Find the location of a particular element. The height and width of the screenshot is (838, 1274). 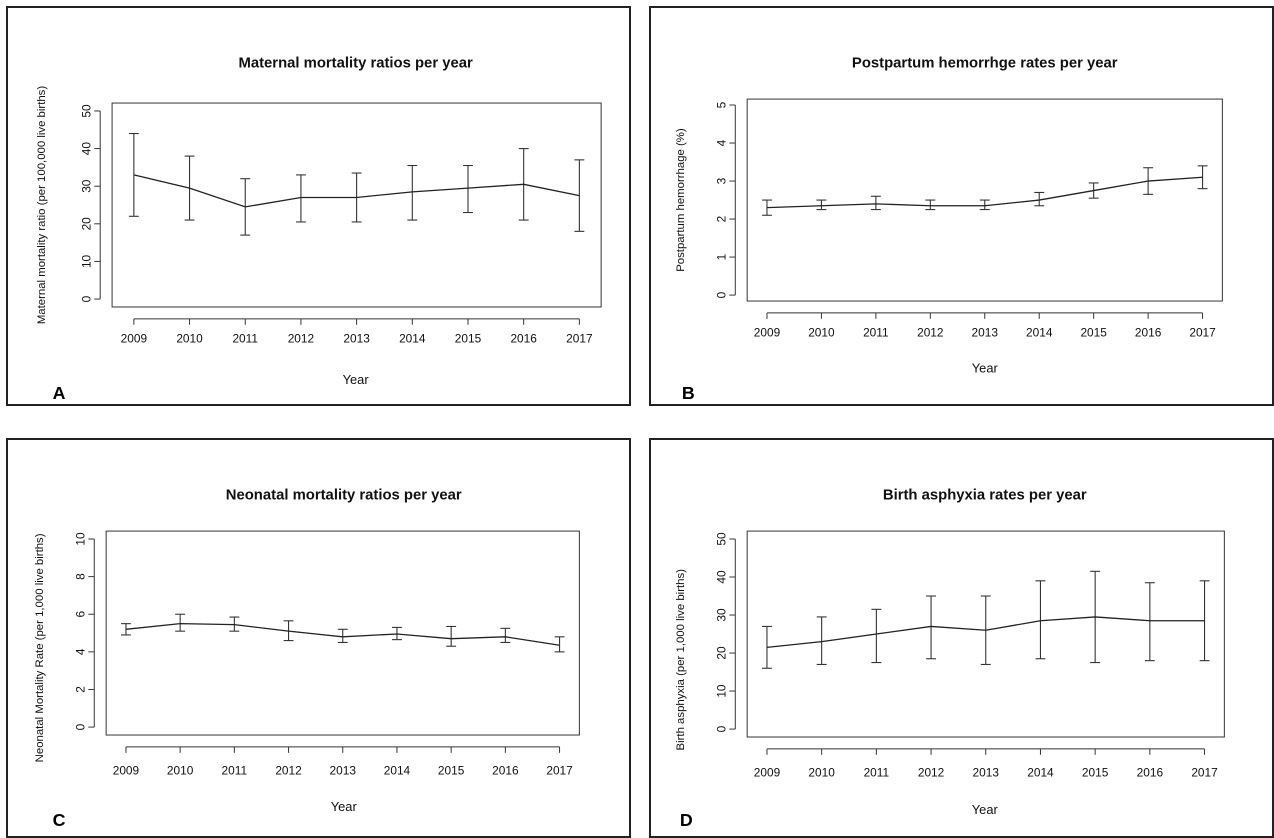

chart-title: Maternal mortality ratios per year is located at coordinates (355, 63).